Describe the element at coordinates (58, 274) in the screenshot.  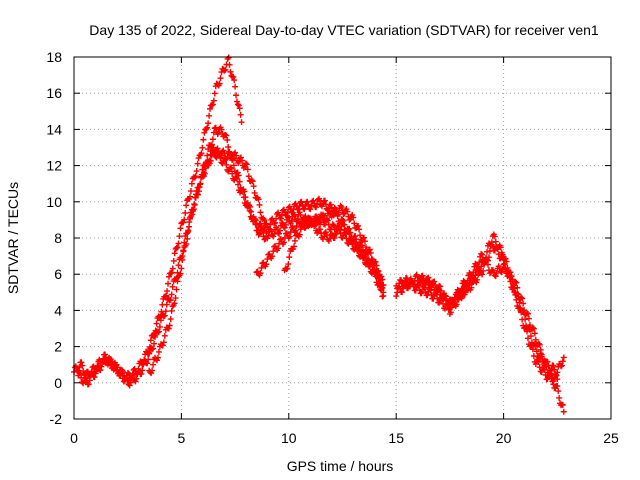
I see `y-tick-label: 6` at that location.